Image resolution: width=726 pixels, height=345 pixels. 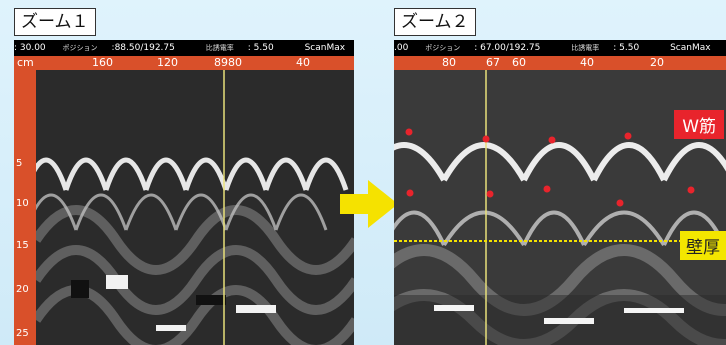 What do you see at coordinates (493, 62) in the screenshot?
I see `ruler-tick-label: 67` at bounding box center [493, 62].